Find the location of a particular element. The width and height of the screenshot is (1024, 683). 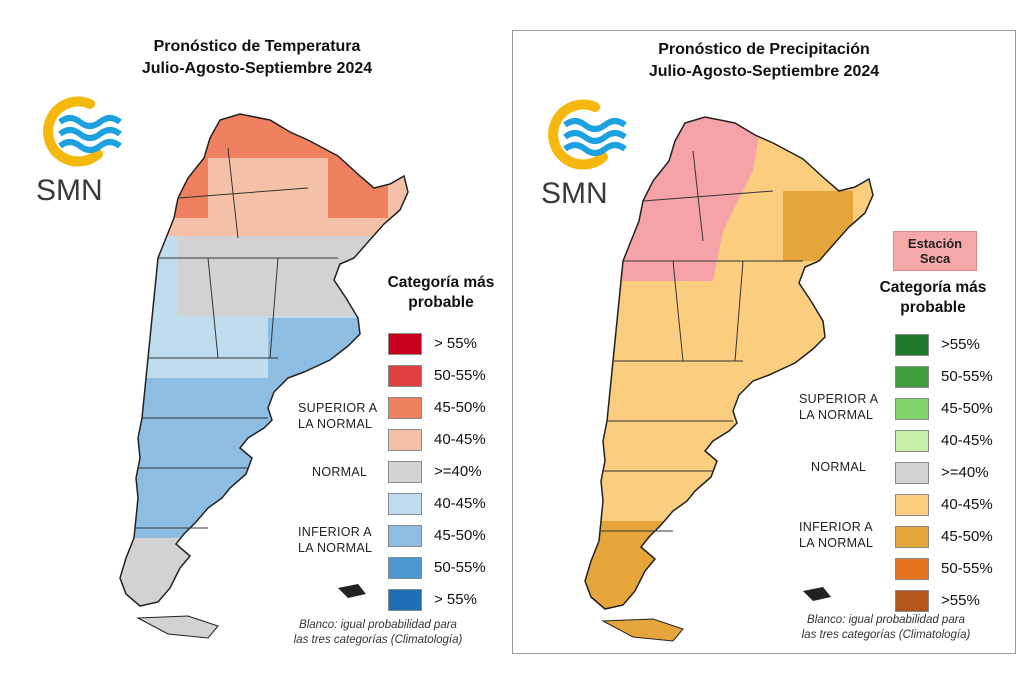

temperature-legend-heading-line1: Categoría más is located at coordinates (441, 282).